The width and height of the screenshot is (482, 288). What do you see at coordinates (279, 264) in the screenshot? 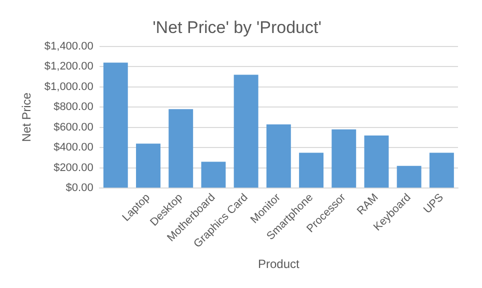
I see `x-axis-title: Product` at bounding box center [279, 264].